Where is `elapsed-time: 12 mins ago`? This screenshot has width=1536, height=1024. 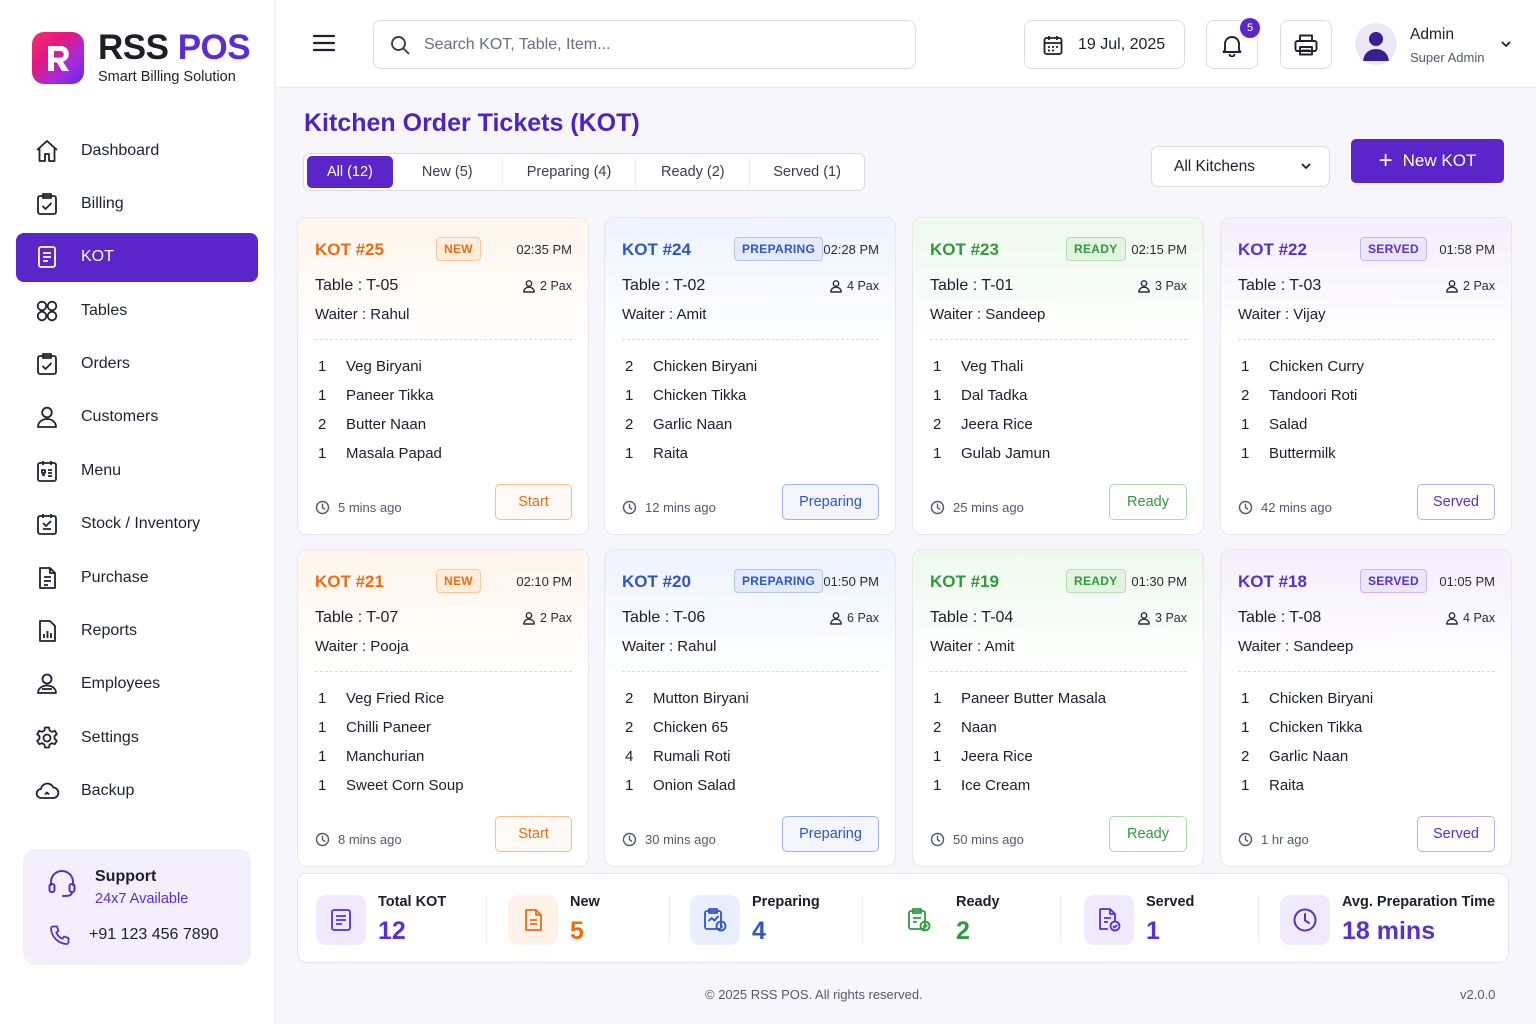
elapsed-time: 12 mins ago is located at coordinates (680, 507).